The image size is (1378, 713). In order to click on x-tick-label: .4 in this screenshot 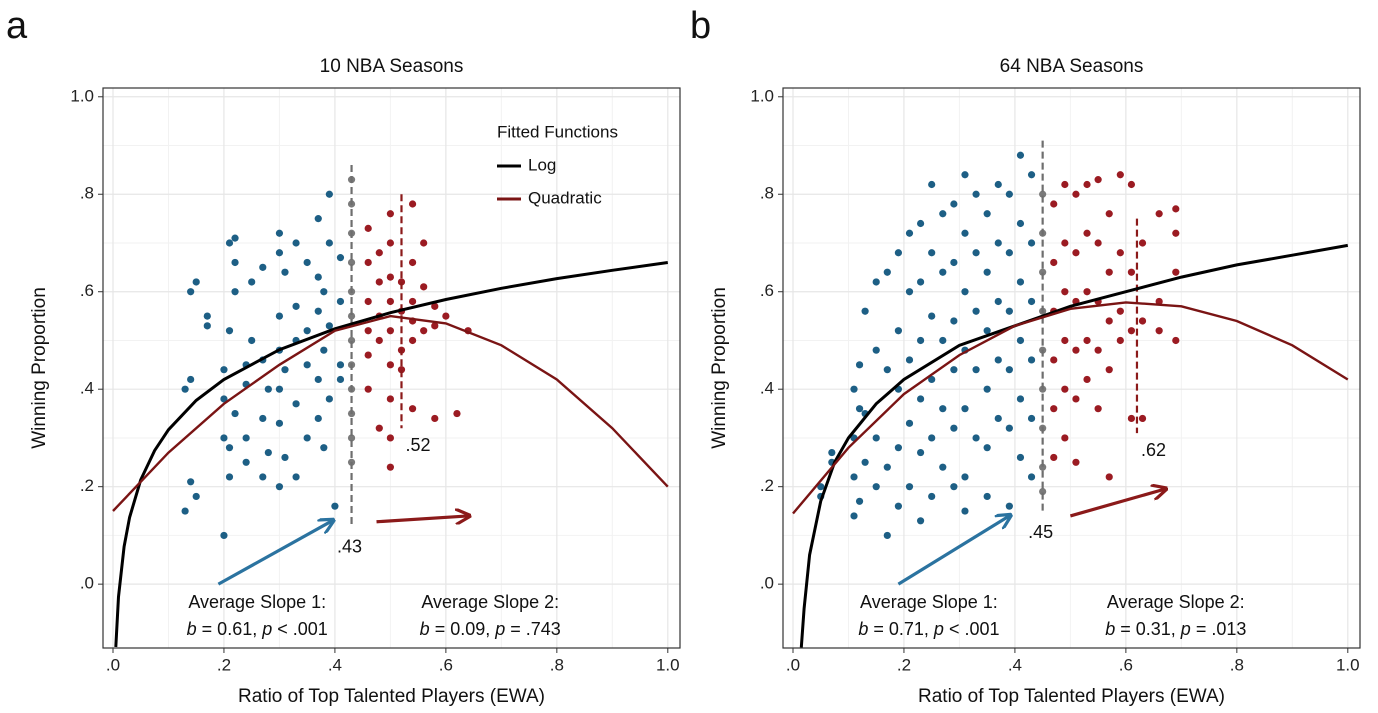, I will do `click(335, 664)`.